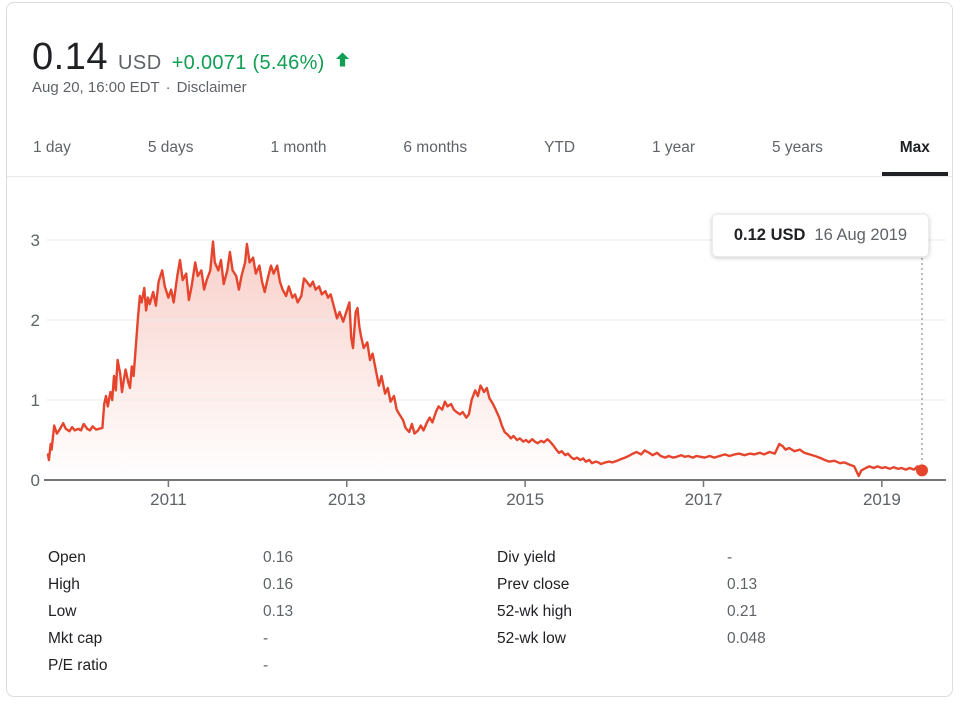 The height and width of the screenshot is (708, 960). I want to click on stat-row: Div yield -, so click(692, 557).